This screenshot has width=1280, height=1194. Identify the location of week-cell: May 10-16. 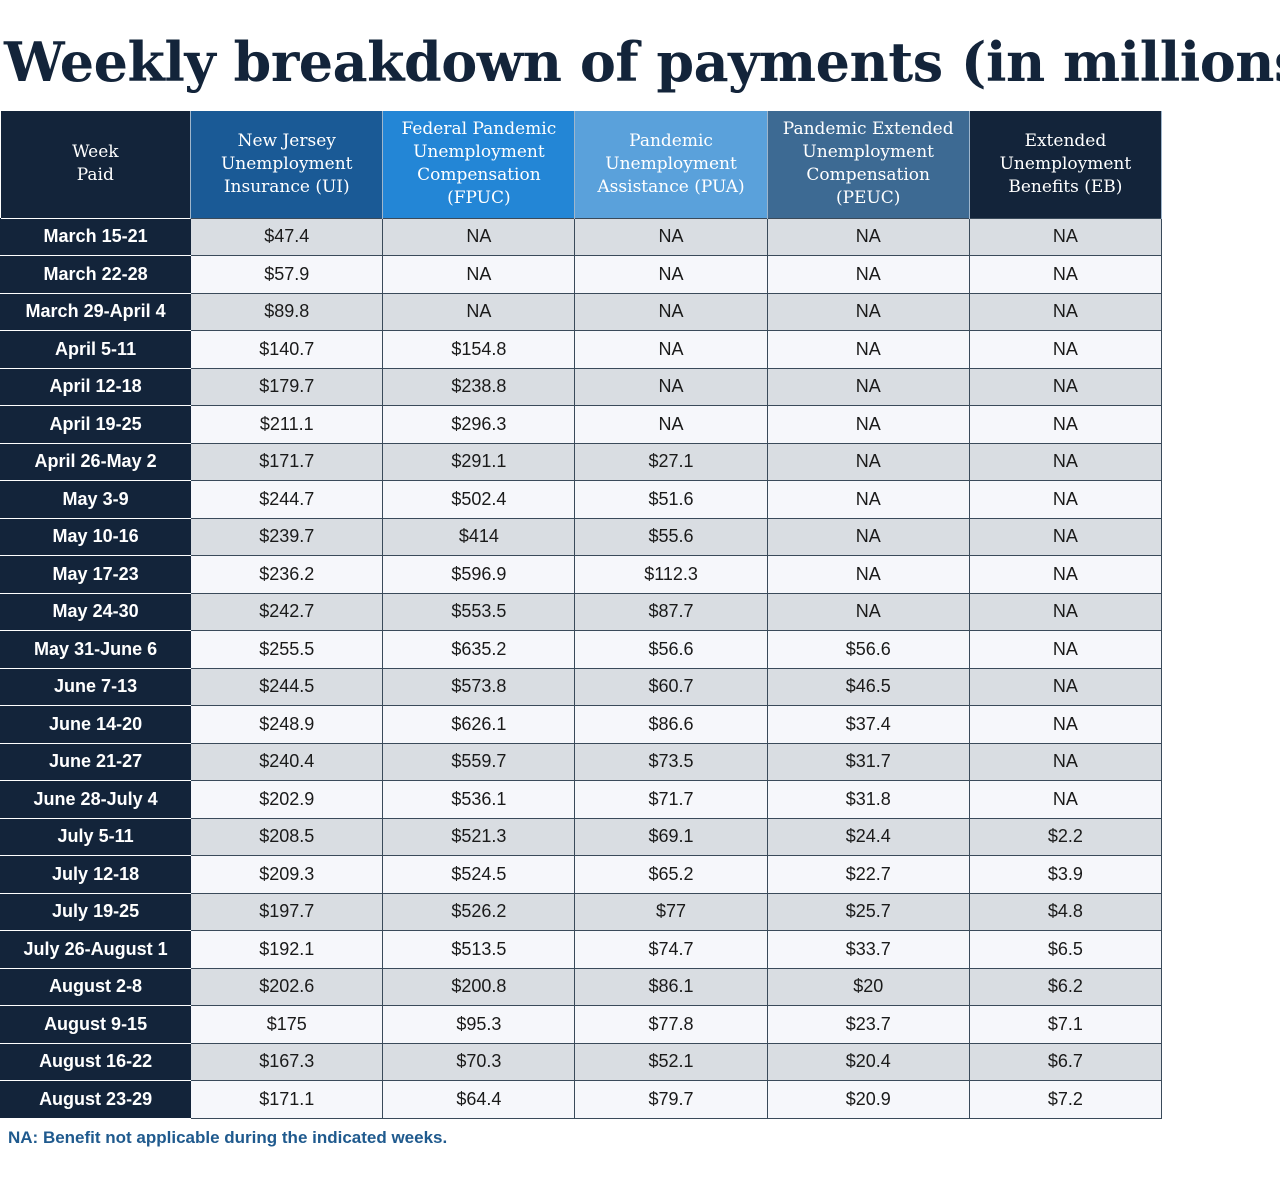
(96, 536).